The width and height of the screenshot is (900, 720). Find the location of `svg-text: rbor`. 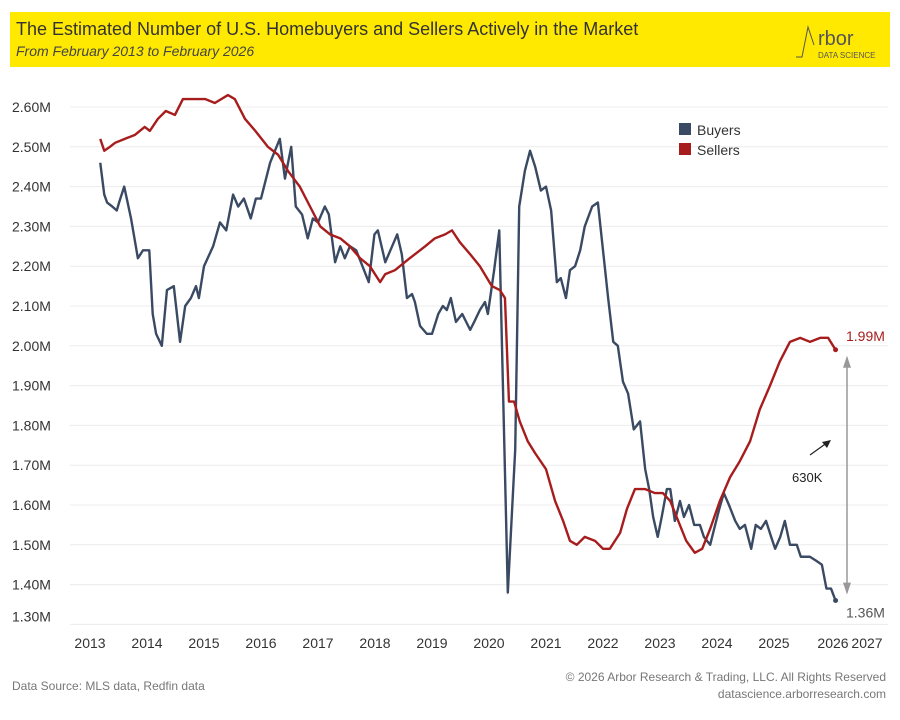

svg-text: rbor is located at coordinates (836, 39).